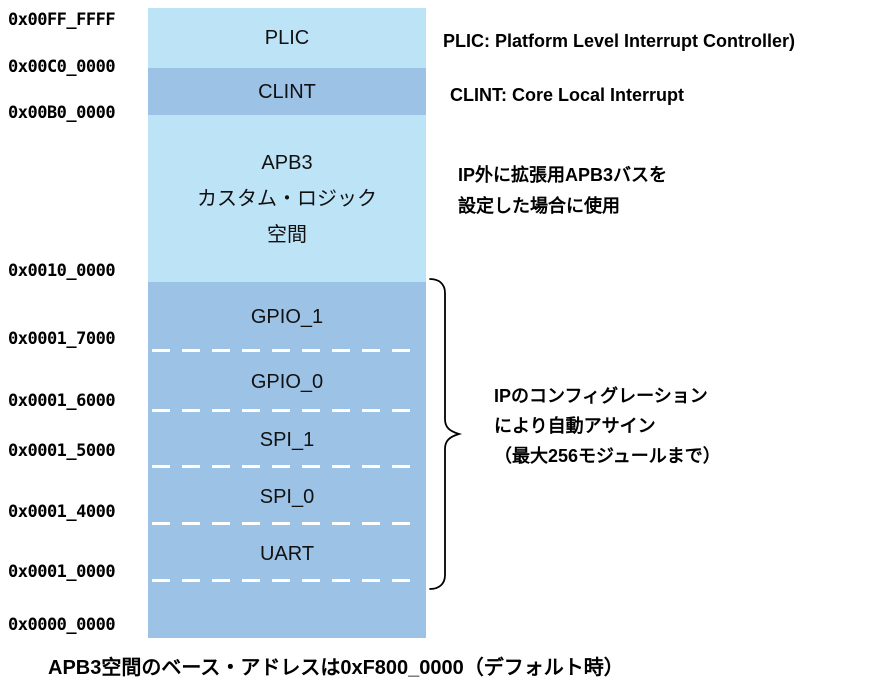  Describe the element at coordinates (62, 572) in the screenshot. I see `address-label: 0x0001_0000` at that location.